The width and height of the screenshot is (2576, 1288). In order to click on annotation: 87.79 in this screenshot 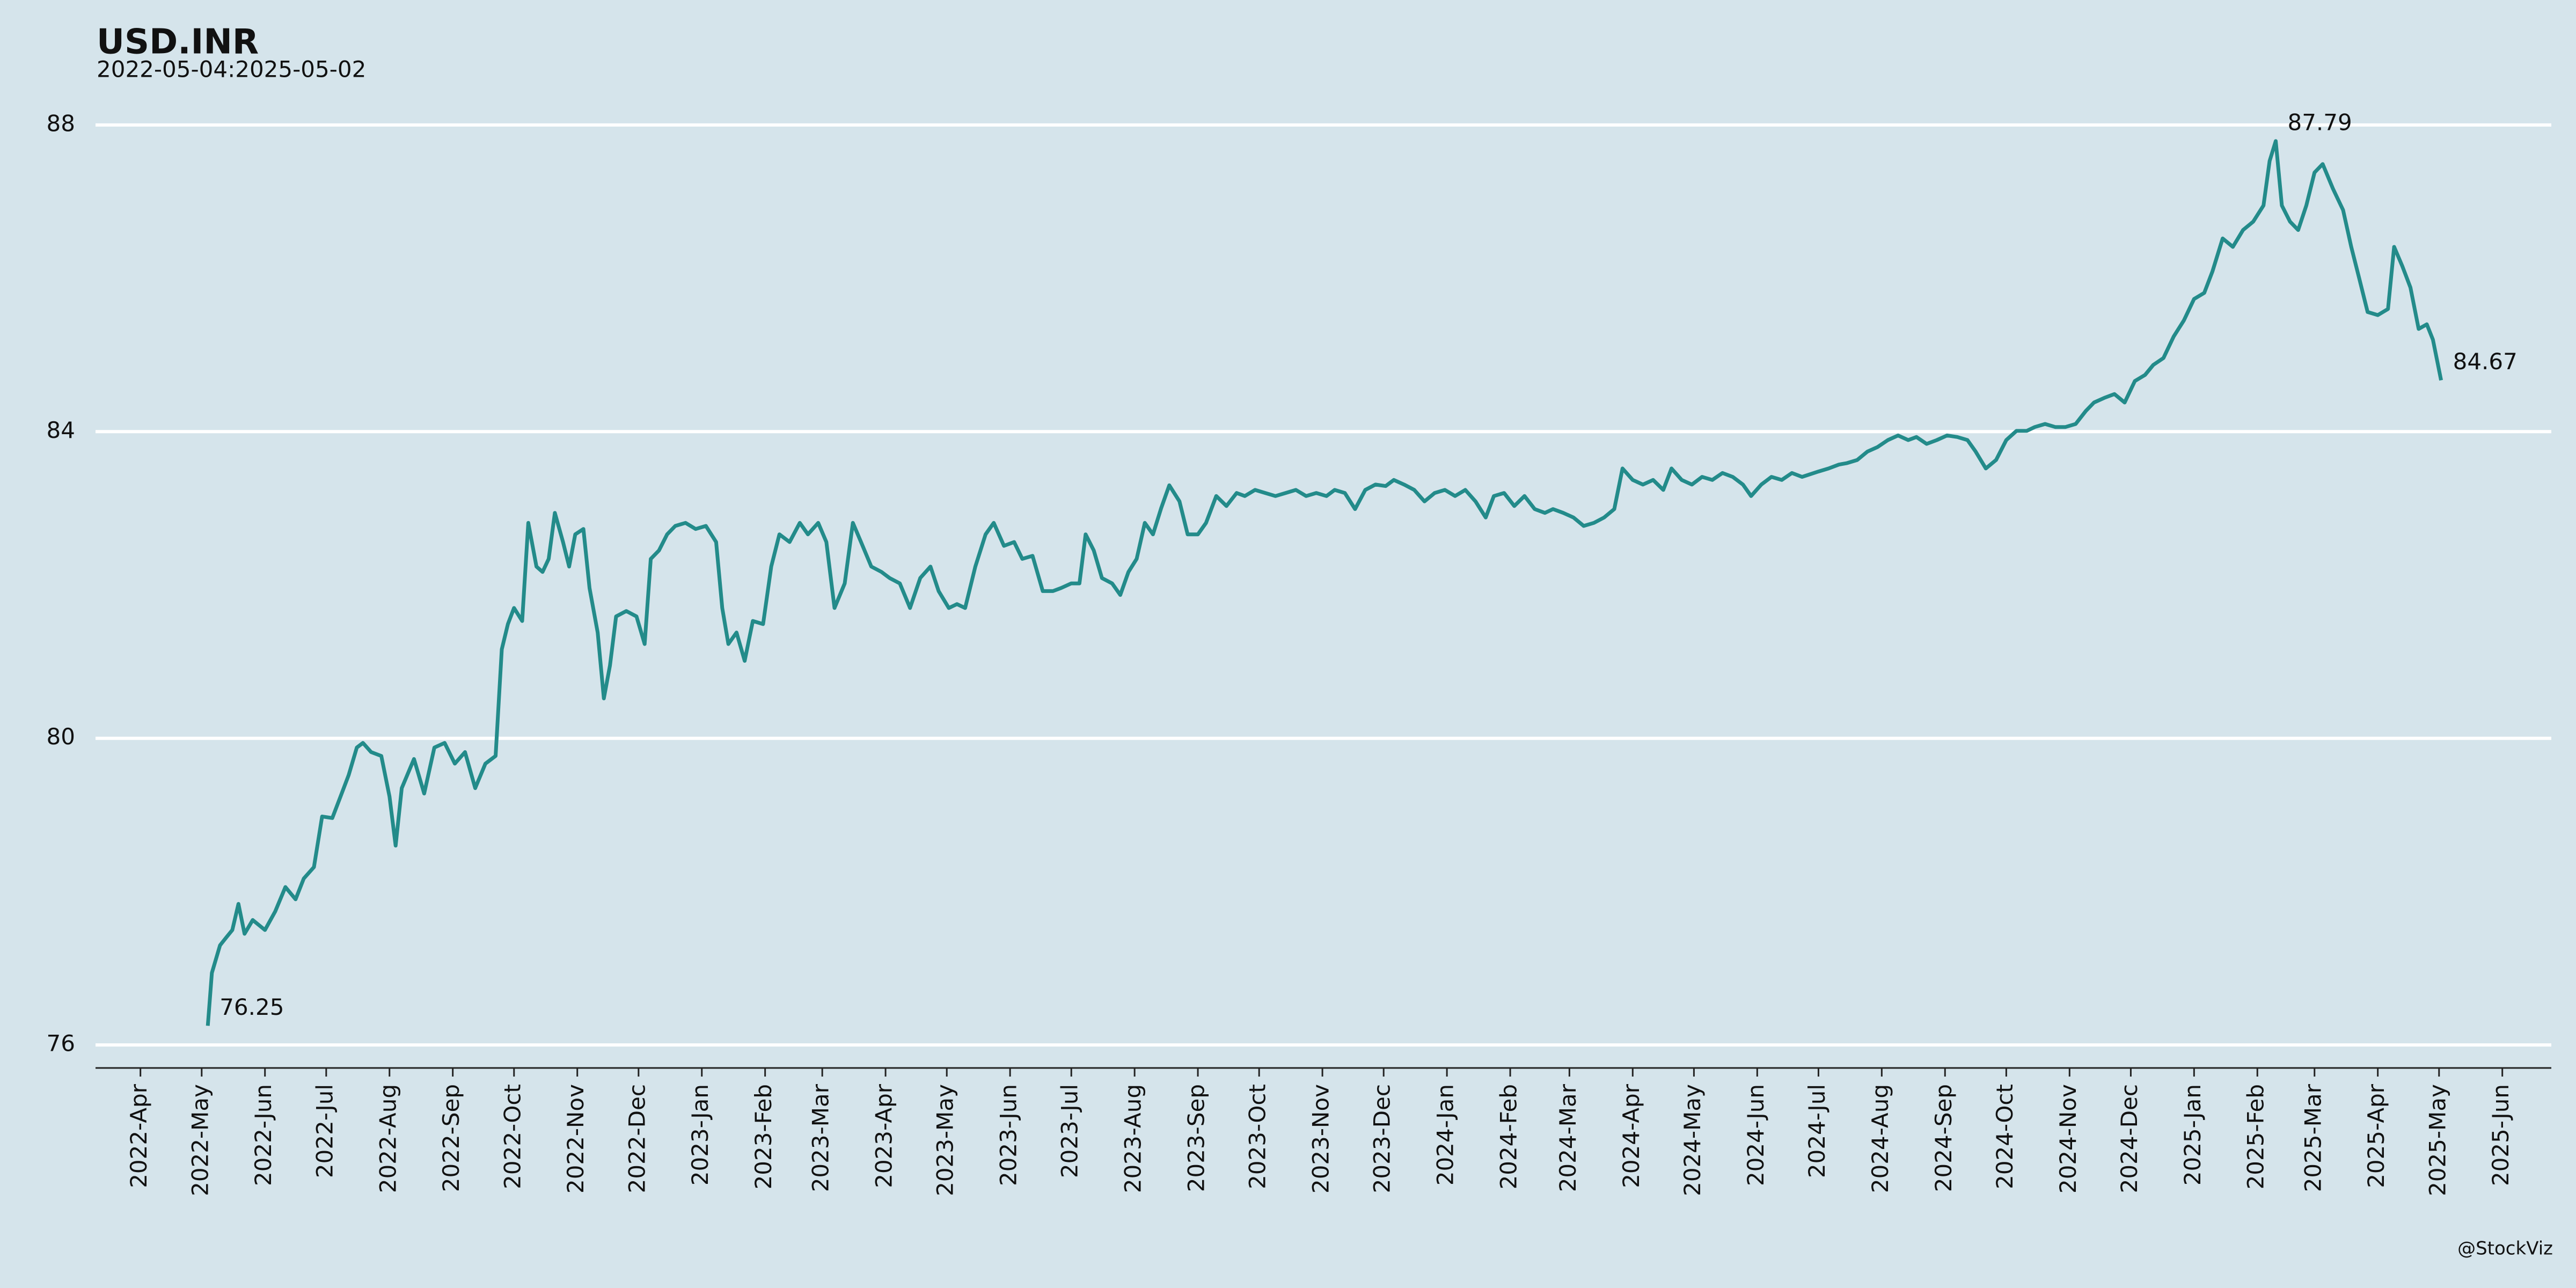, I will do `click(2319, 122)`.